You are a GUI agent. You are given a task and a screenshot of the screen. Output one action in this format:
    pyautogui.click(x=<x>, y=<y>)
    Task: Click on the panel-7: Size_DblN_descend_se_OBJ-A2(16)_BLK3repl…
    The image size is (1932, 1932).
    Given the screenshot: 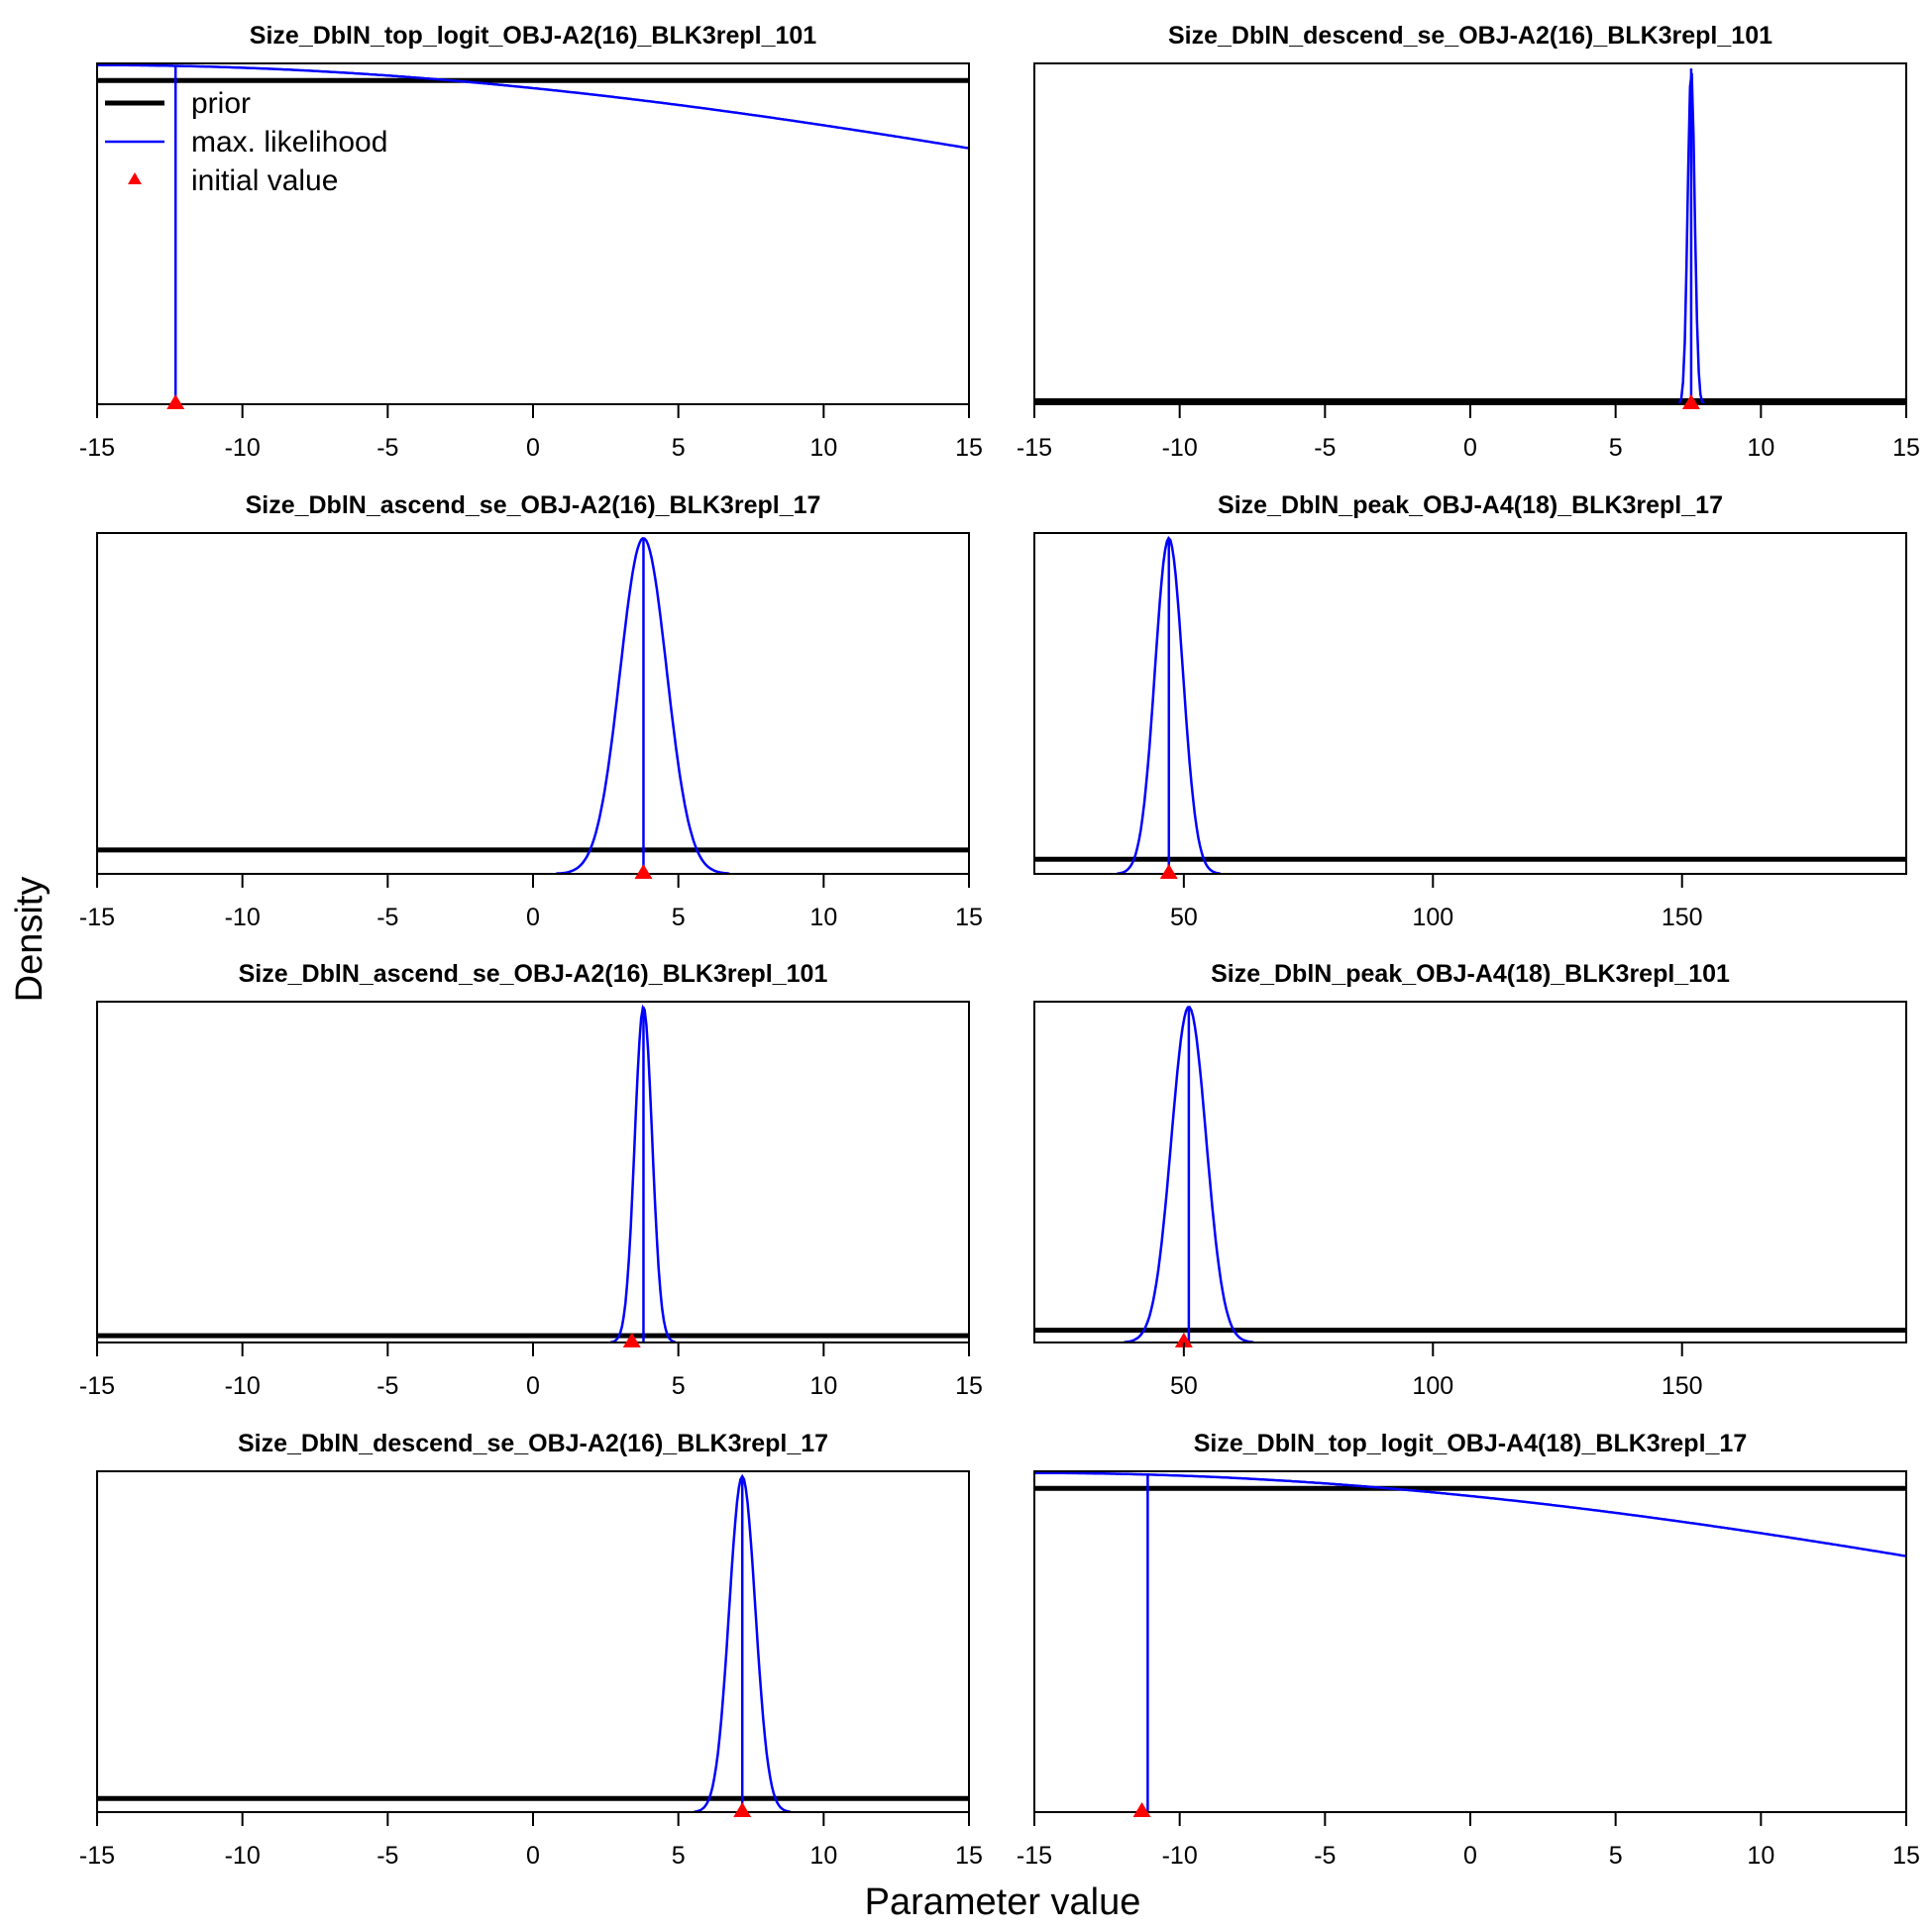 What is the action you would take?
    pyautogui.click(x=531, y=1650)
    